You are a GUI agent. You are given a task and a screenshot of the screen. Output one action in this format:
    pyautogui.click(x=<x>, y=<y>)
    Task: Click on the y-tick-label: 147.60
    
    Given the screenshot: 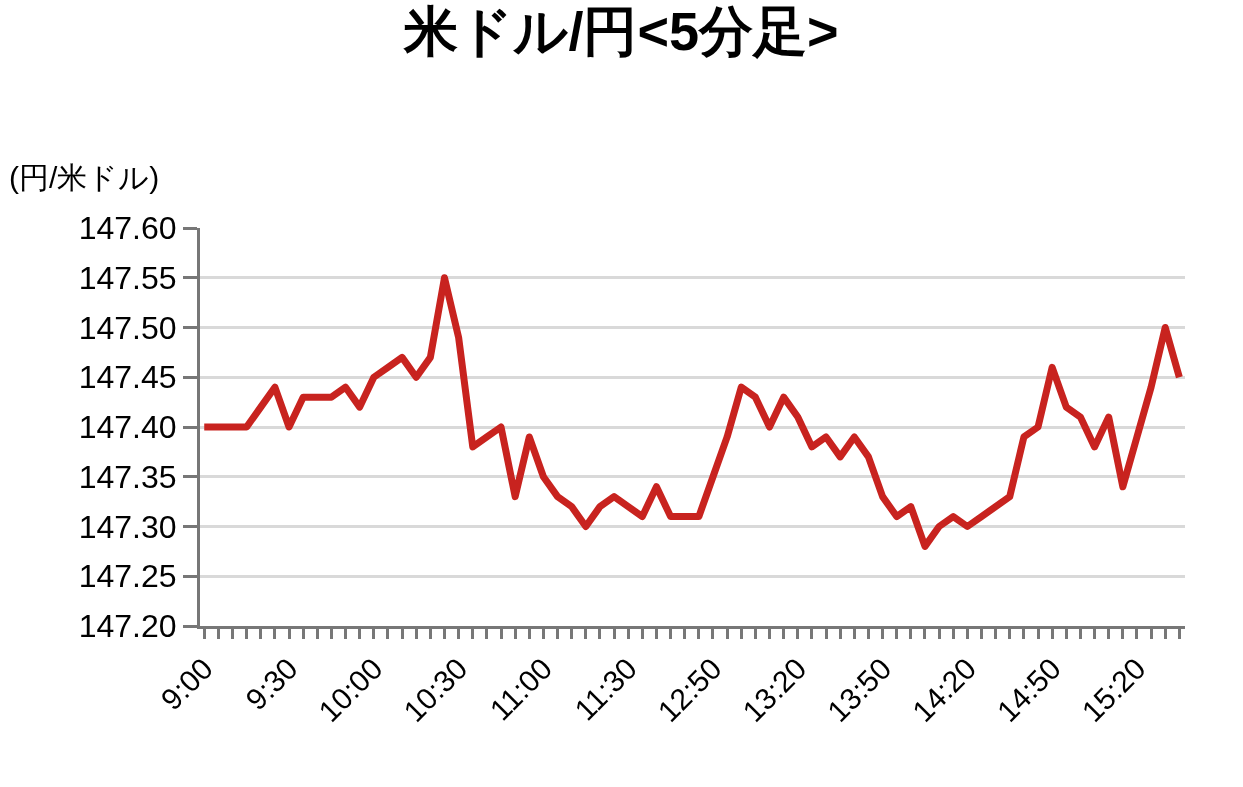 What is the action you would take?
    pyautogui.click(x=127, y=228)
    